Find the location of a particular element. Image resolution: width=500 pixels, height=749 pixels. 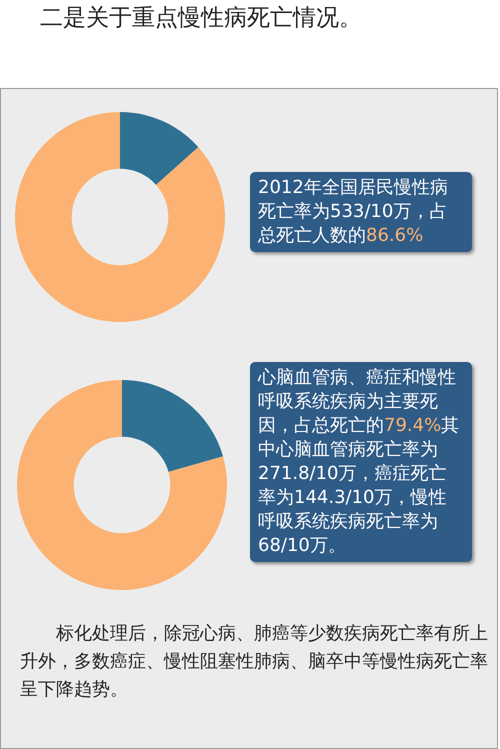

text: 2012年全国居民慢性病死亡率为533/10万，占总死亡人数的86.6% is located at coordinates (361, 212).